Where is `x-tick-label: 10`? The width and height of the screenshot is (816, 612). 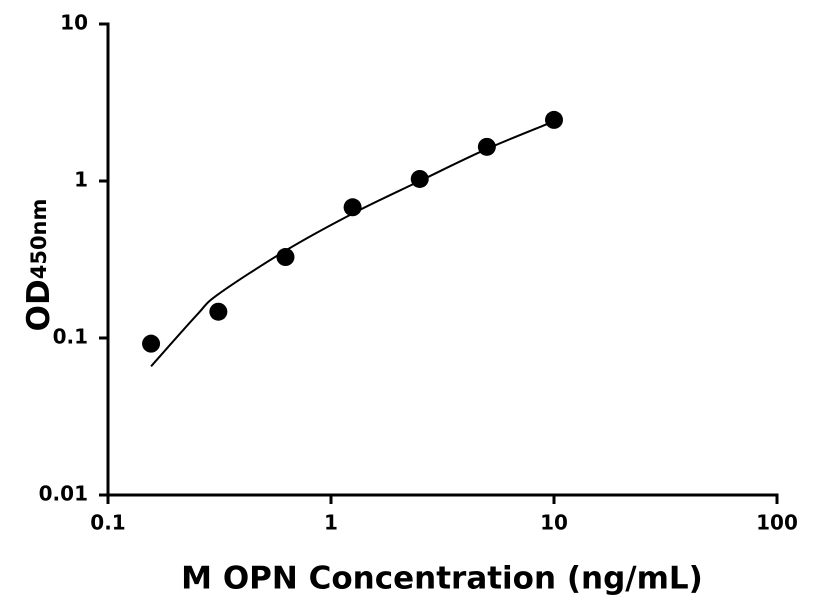
x-tick-label: 10 is located at coordinates (554, 523).